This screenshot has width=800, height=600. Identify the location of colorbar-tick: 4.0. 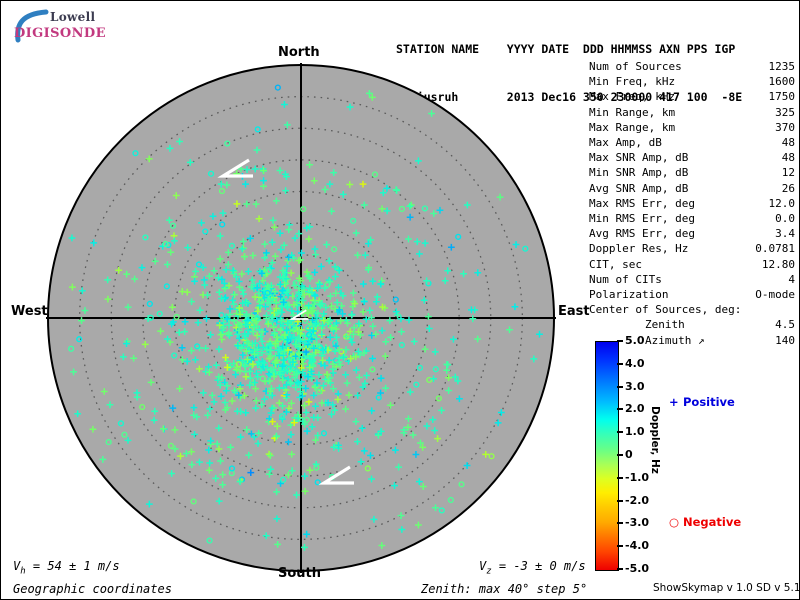
(631, 363).